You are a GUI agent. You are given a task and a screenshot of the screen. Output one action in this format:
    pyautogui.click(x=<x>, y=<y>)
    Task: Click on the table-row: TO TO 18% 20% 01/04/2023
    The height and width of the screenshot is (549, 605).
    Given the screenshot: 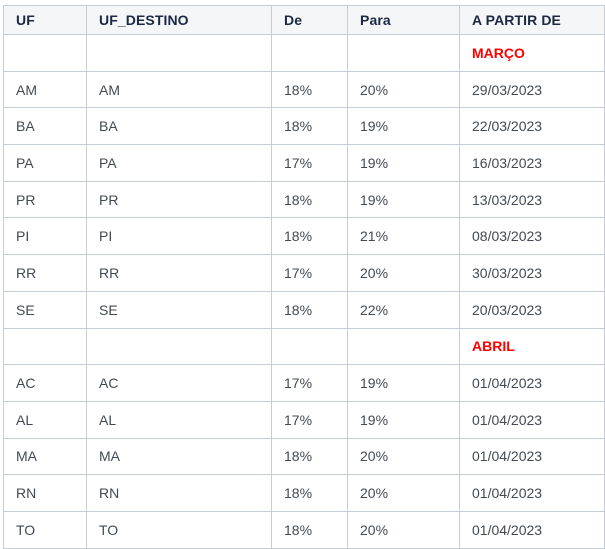 What is the action you would take?
    pyautogui.click(x=304, y=529)
    